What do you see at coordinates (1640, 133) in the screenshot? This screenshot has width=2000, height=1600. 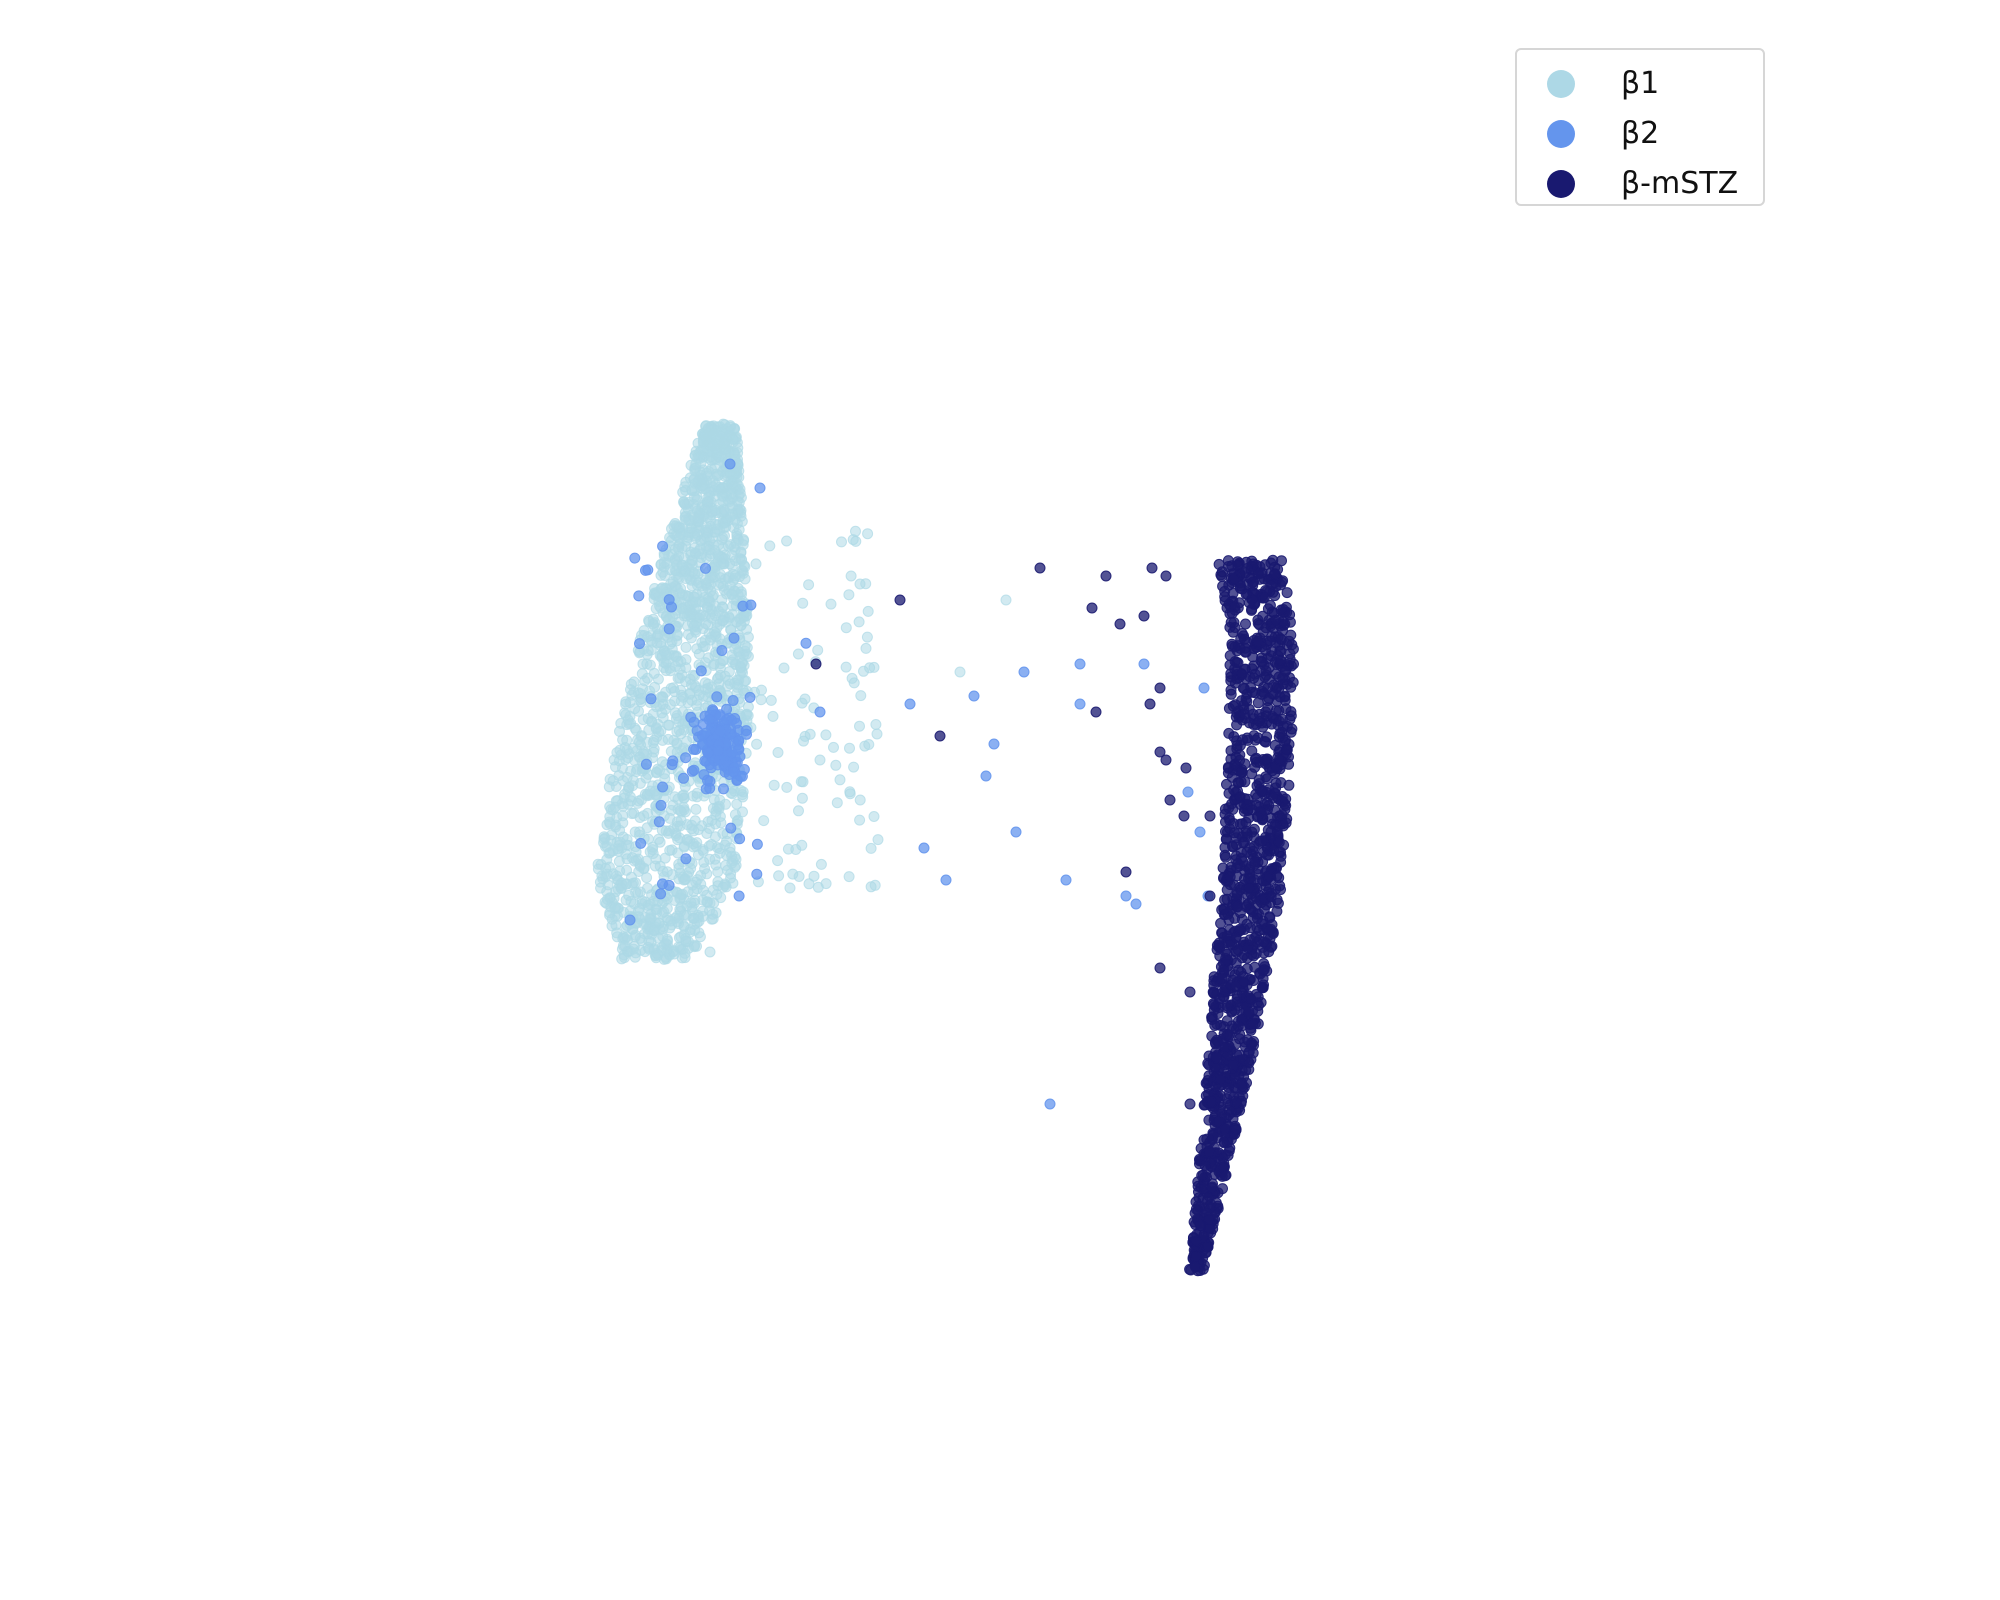 I see `legend-label-beta2: β2` at bounding box center [1640, 133].